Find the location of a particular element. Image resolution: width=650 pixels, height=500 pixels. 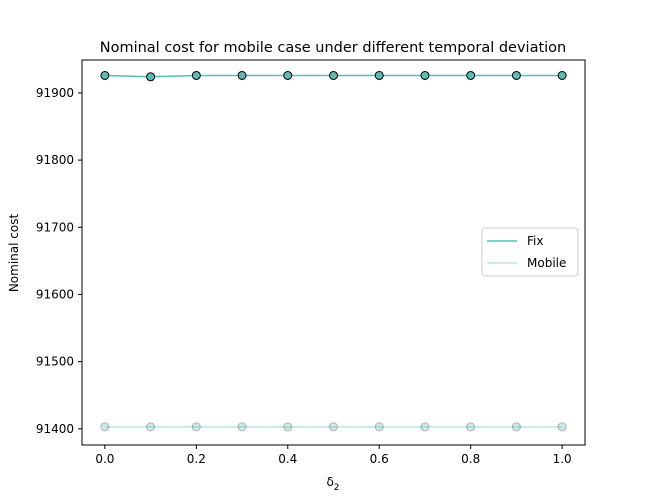

legend-label-mobile: Mobile is located at coordinates (546, 263).